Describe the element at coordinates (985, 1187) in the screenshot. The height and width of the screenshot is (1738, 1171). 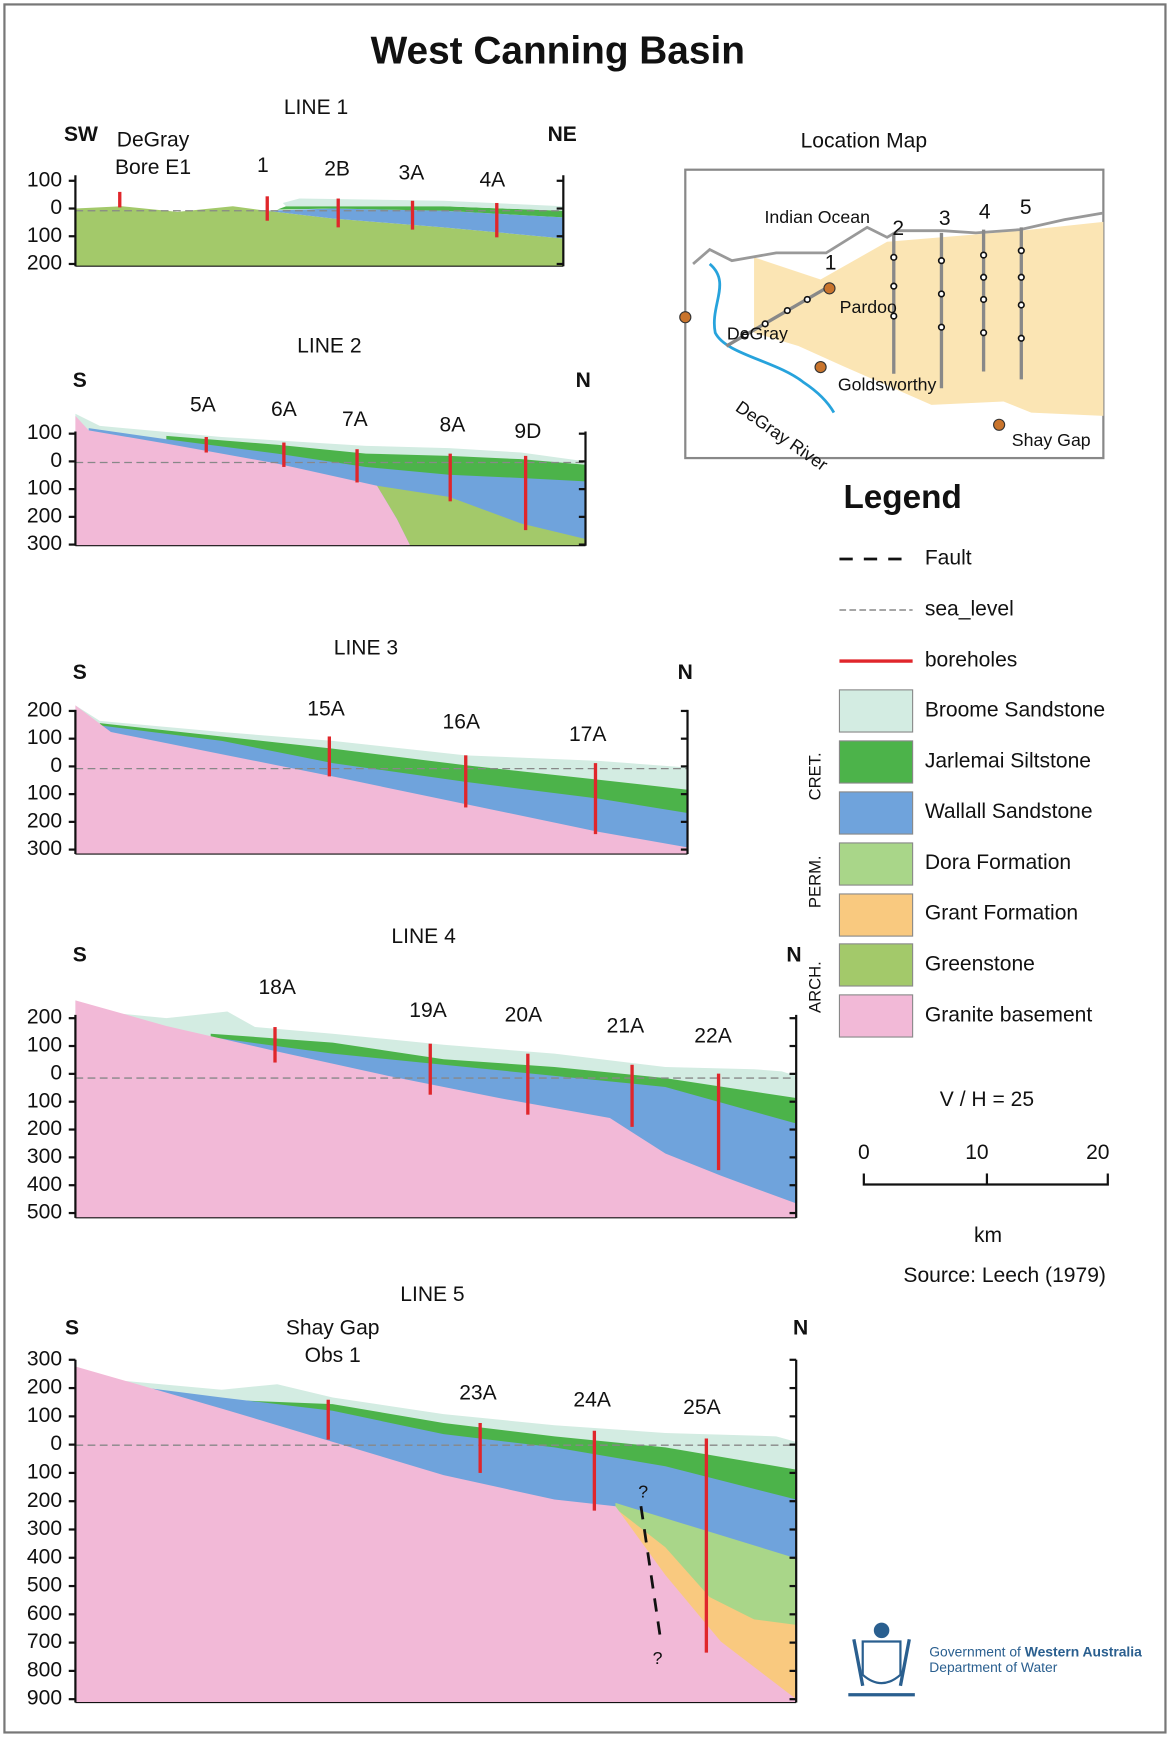
I see `scale: V / H = 25 km Source: Leech (1979)` at that location.